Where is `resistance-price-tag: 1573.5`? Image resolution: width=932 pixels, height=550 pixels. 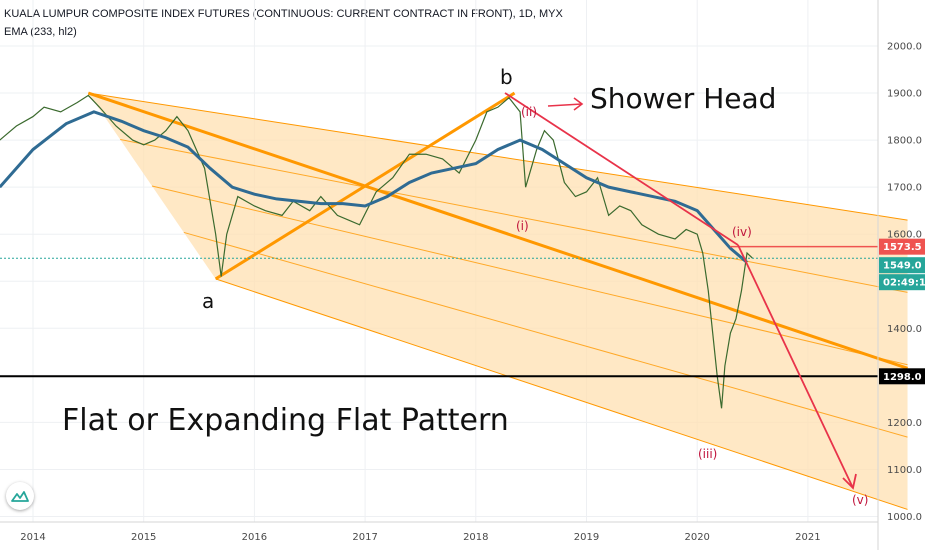
resistance-price-tag: 1573.5 is located at coordinates (902, 247).